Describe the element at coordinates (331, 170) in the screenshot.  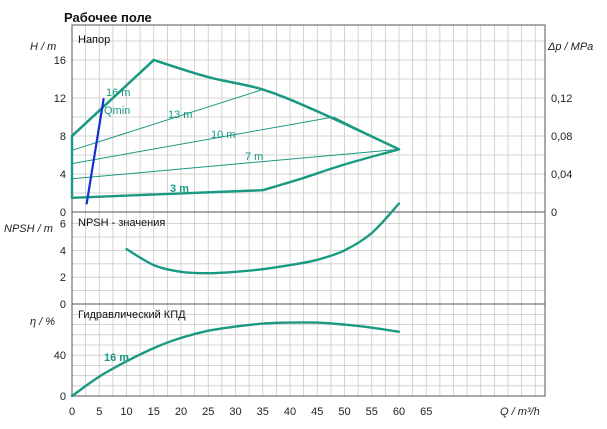
I see `head-curve-3m-rise` at that location.